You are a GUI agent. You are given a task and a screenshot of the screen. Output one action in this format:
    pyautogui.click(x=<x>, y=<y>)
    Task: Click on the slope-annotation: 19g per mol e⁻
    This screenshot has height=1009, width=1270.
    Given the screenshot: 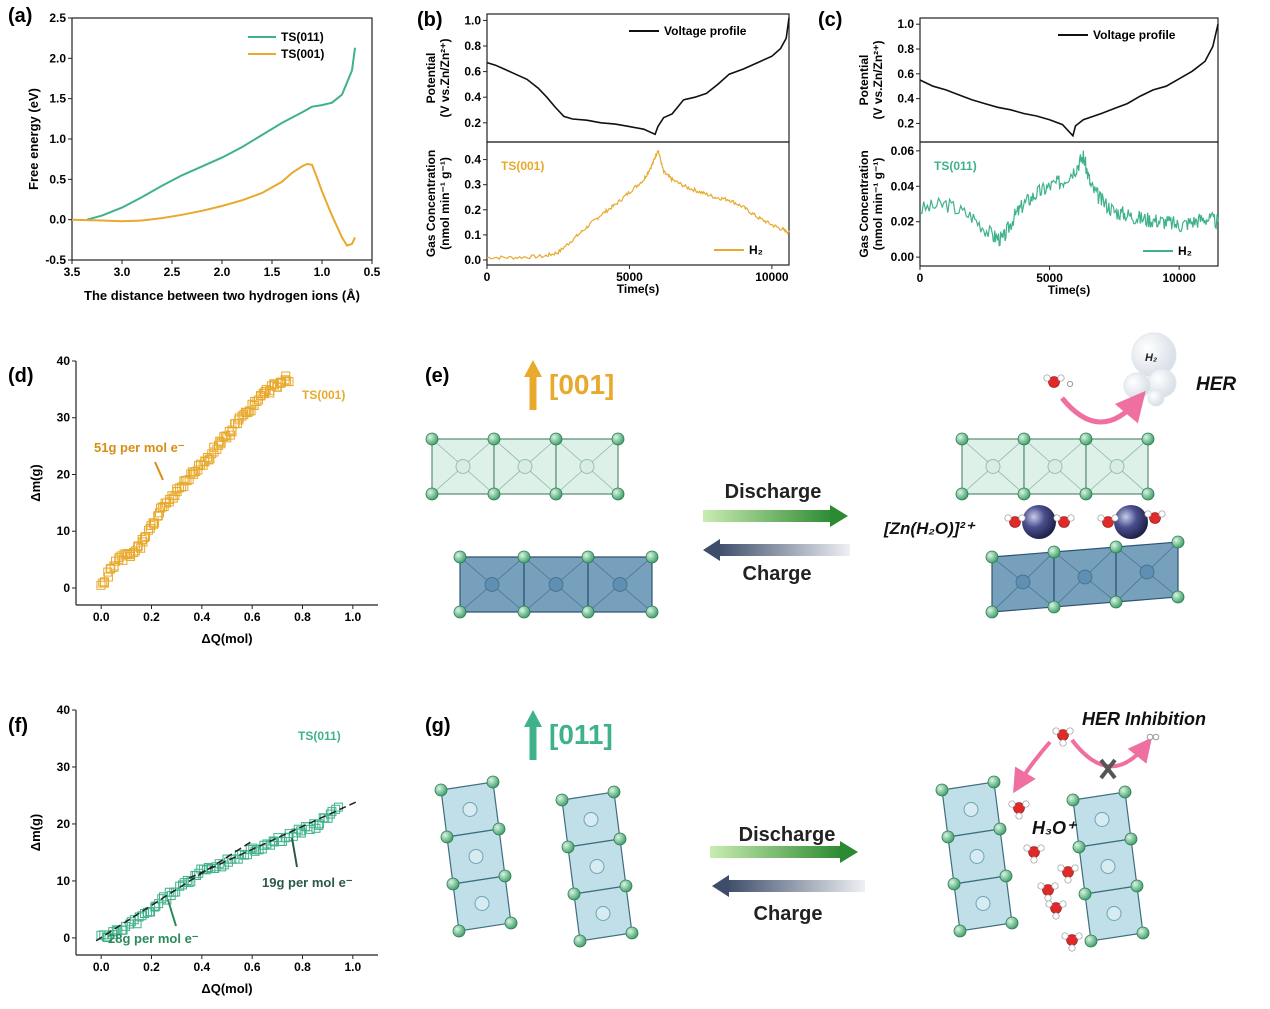 What is the action you would take?
    pyautogui.click(x=307, y=882)
    